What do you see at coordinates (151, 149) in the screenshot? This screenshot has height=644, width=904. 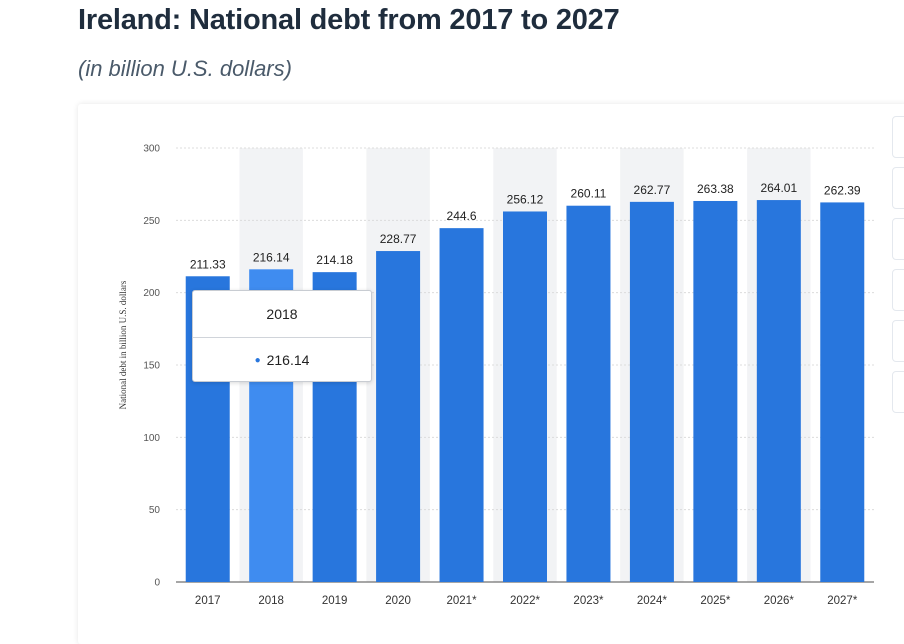 I see `y-tick-label: 300` at bounding box center [151, 149].